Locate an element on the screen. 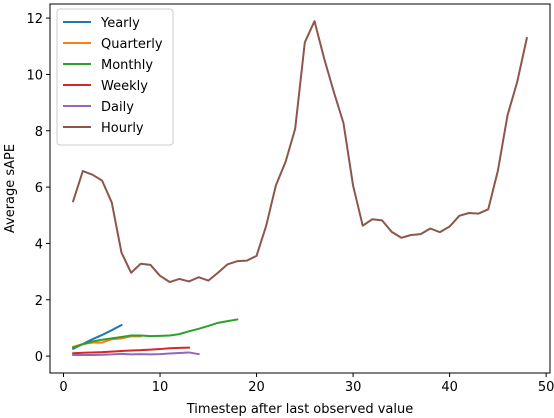 Image resolution: width=554 pixels, height=418 pixels. y-axis-label: Average sAPE is located at coordinates (10, 188).